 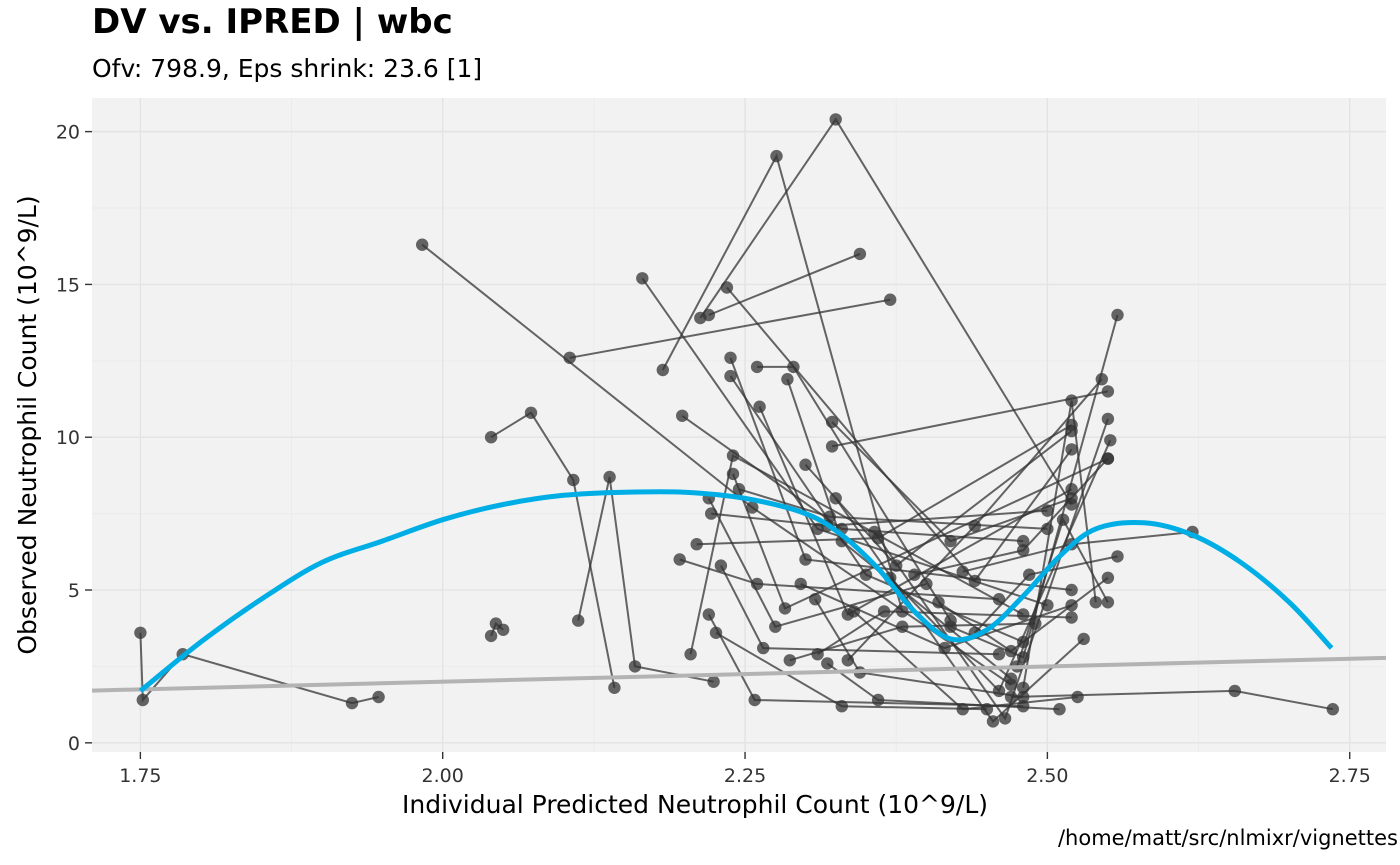 What do you see at coordinates (140, 776) in the screenshot?
I see `x-tick-label: 1.75` at bounding box center [140, 776].